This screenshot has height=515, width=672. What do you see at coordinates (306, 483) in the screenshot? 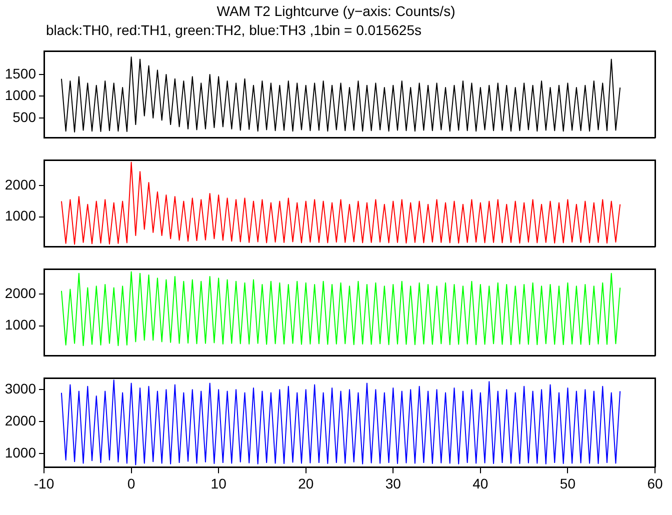
I see `x-tick-label: 20` at bounding box center [306, 483].